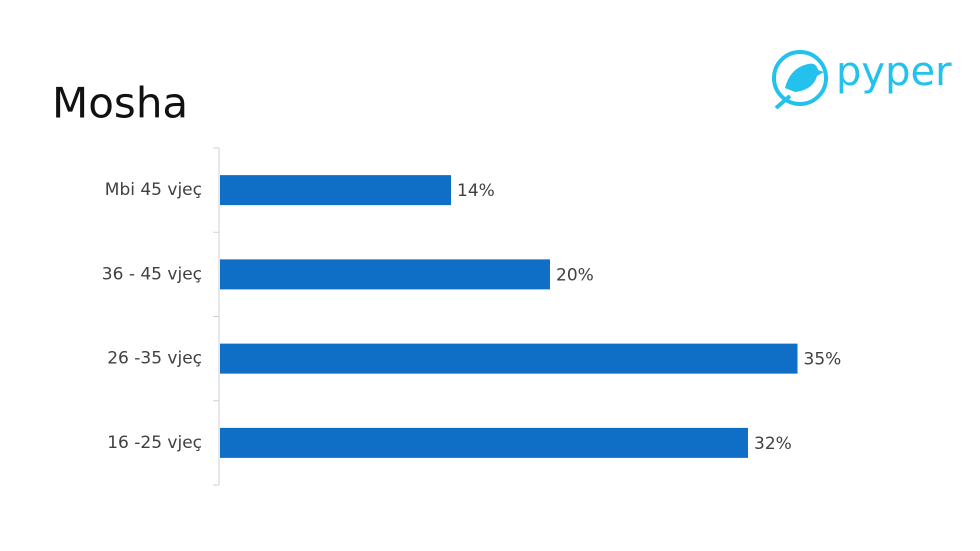 The image size is (980, 551). What do you see at coordinates (823, 360) in the screenshot?
I see `value-label: 35%` at bounding box center [823, 360].